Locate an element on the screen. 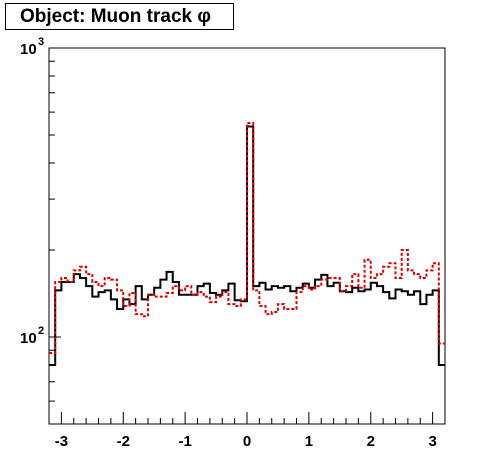  y-tick-exponent: 2 is located at coordinates (41, 331).